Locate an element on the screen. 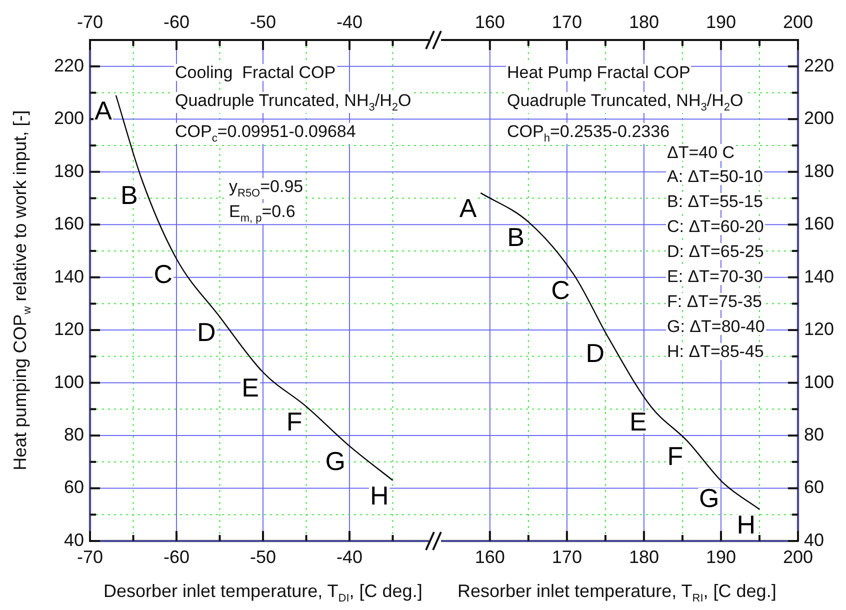 This screenshot has width=846, height=610. x2-tick-label: 180 is located at coordinates (643, 22).